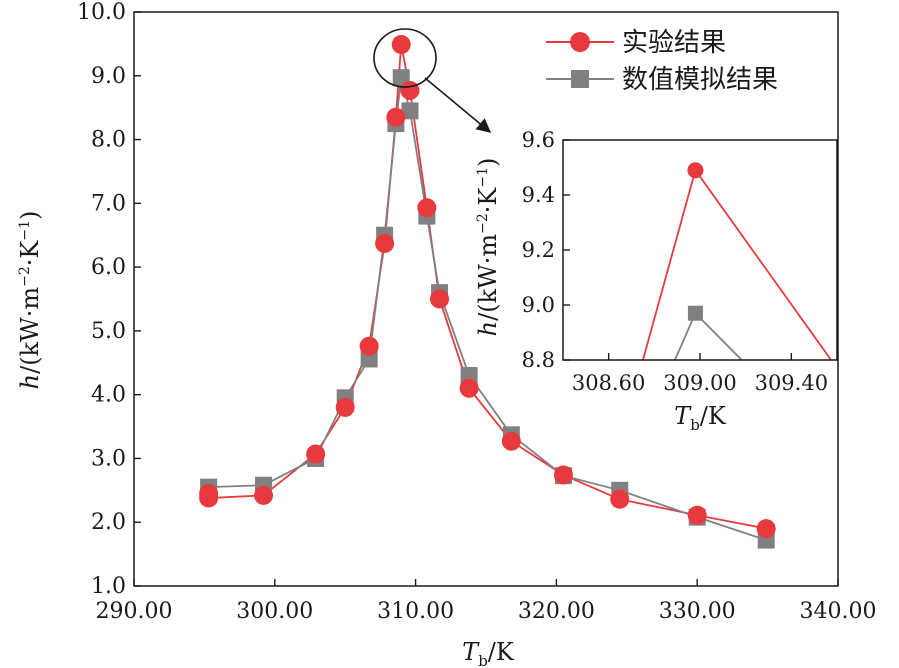 Image resolution: width=899 pixels, height=668 pixels. What do you see at coordinates (274, 611) in the screenshot?
I see `main-x-tick-label: 300.00` at bounding box center [274, 611].